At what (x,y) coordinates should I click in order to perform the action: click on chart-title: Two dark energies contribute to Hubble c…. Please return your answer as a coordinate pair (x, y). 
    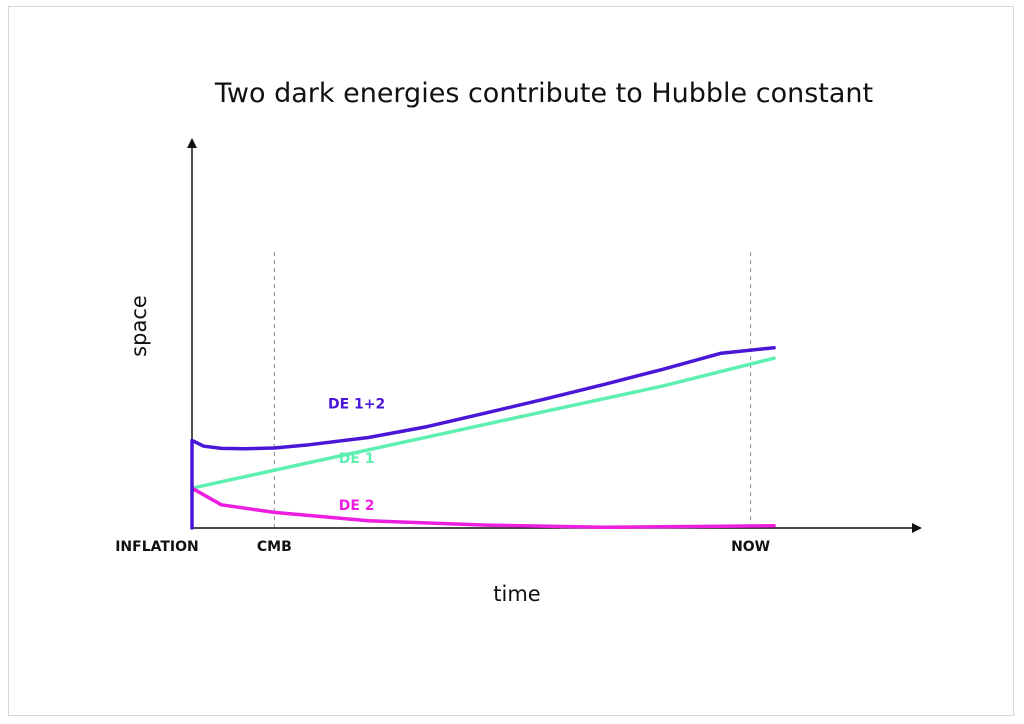
    Looking at the image, I should click on (543, 93).